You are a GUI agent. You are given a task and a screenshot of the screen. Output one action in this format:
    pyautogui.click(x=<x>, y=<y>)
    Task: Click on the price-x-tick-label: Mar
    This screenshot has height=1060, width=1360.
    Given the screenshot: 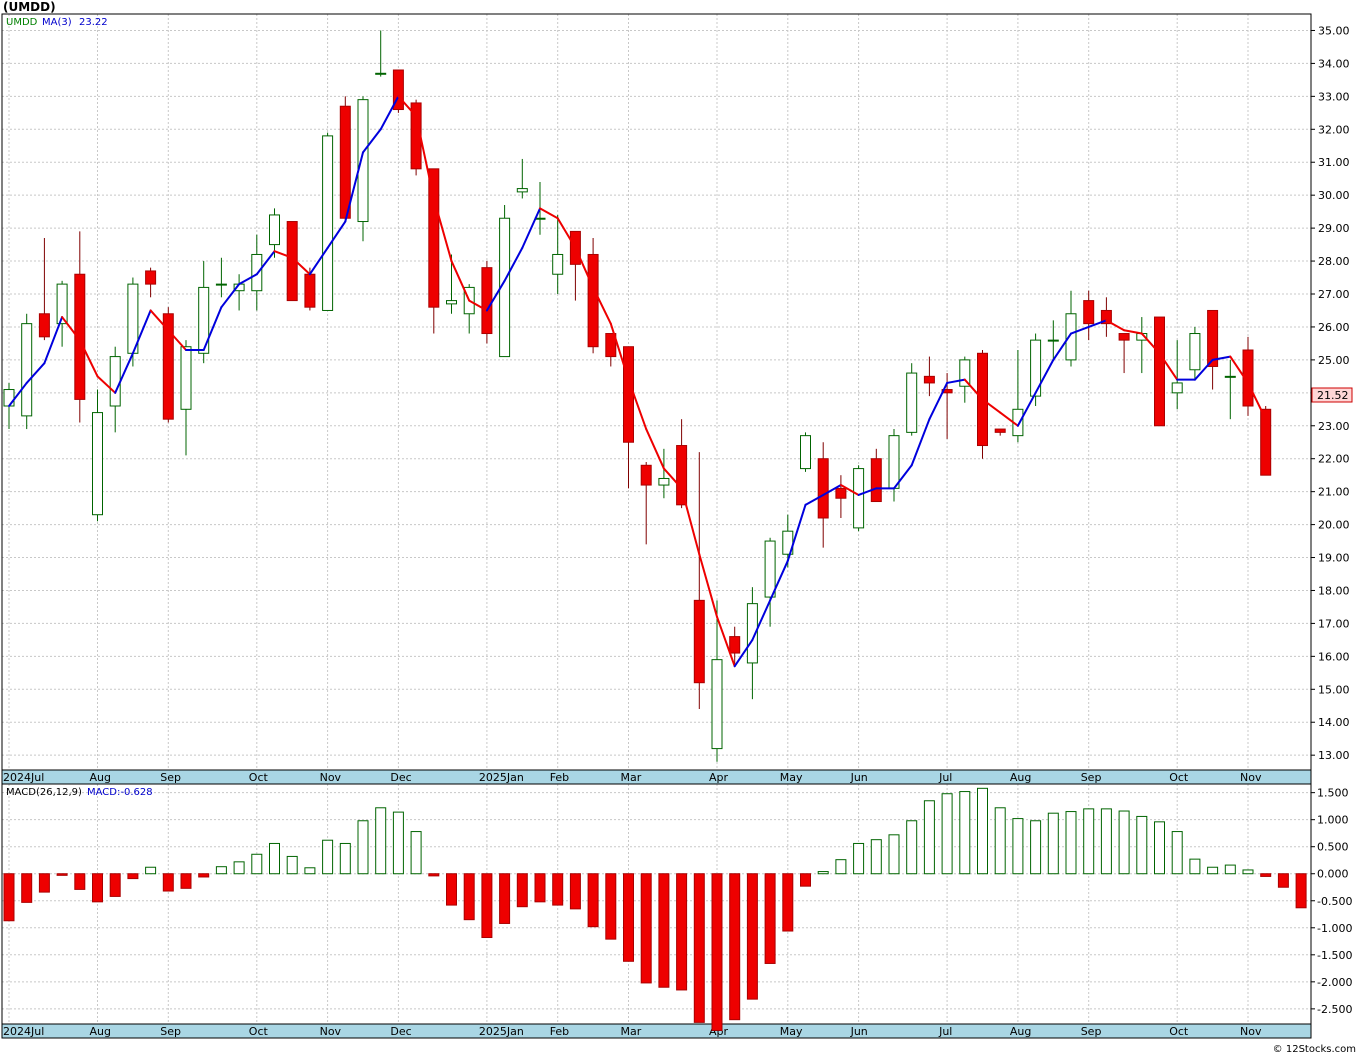 What is the action you would take?
    pyautogui.click(x=631, y=777)
    